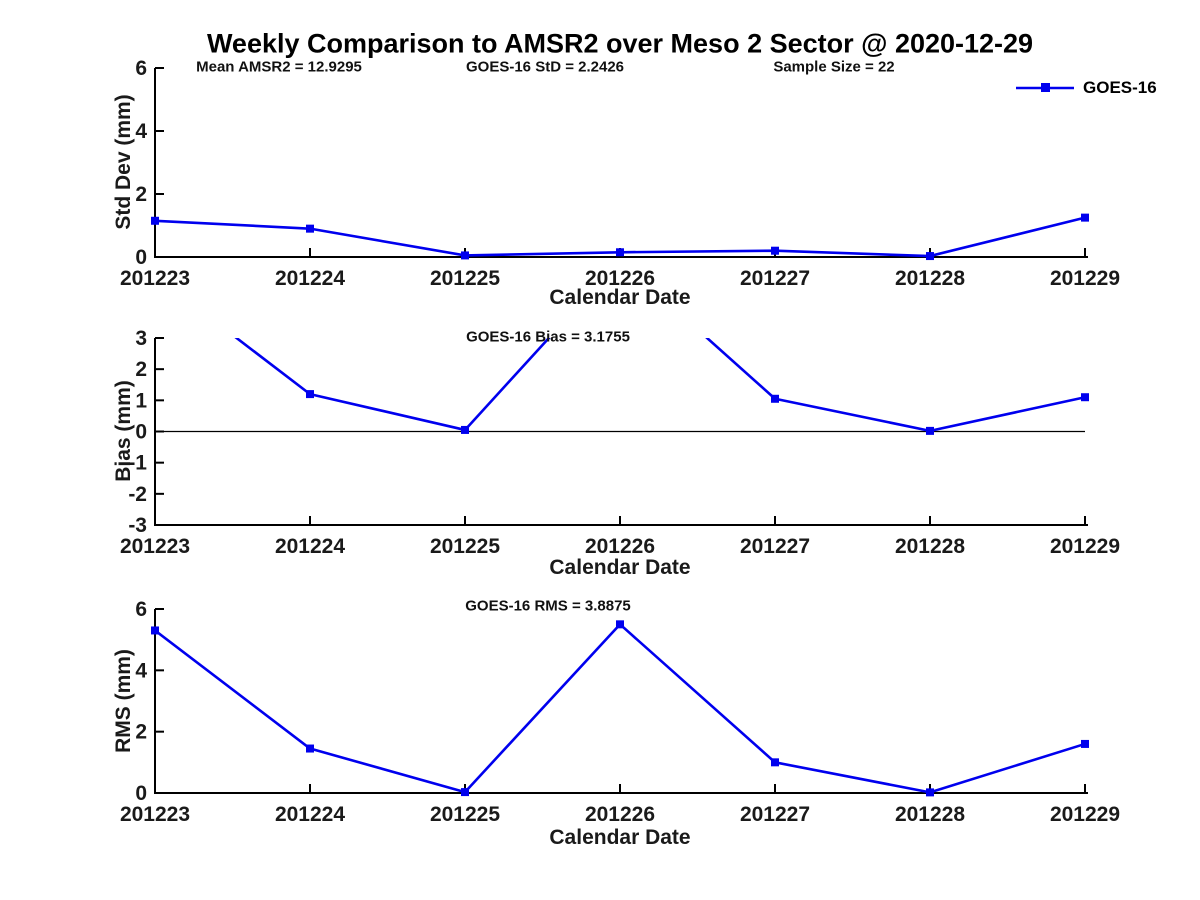  What do you see at coordinates (548, 606) in the screenshot?
I see `stat-goes16-rms: GOES-16 RMS = 3.8875` at bounding box center [548, 606].